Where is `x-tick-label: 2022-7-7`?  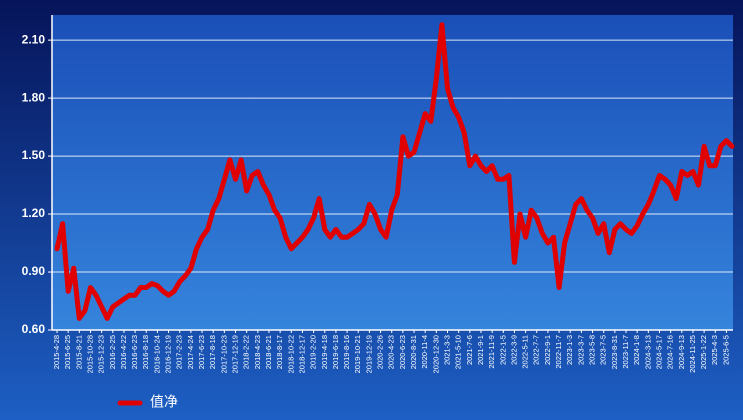 x-tick-label: 2022-7-7 is located at coordinates (536, 350).